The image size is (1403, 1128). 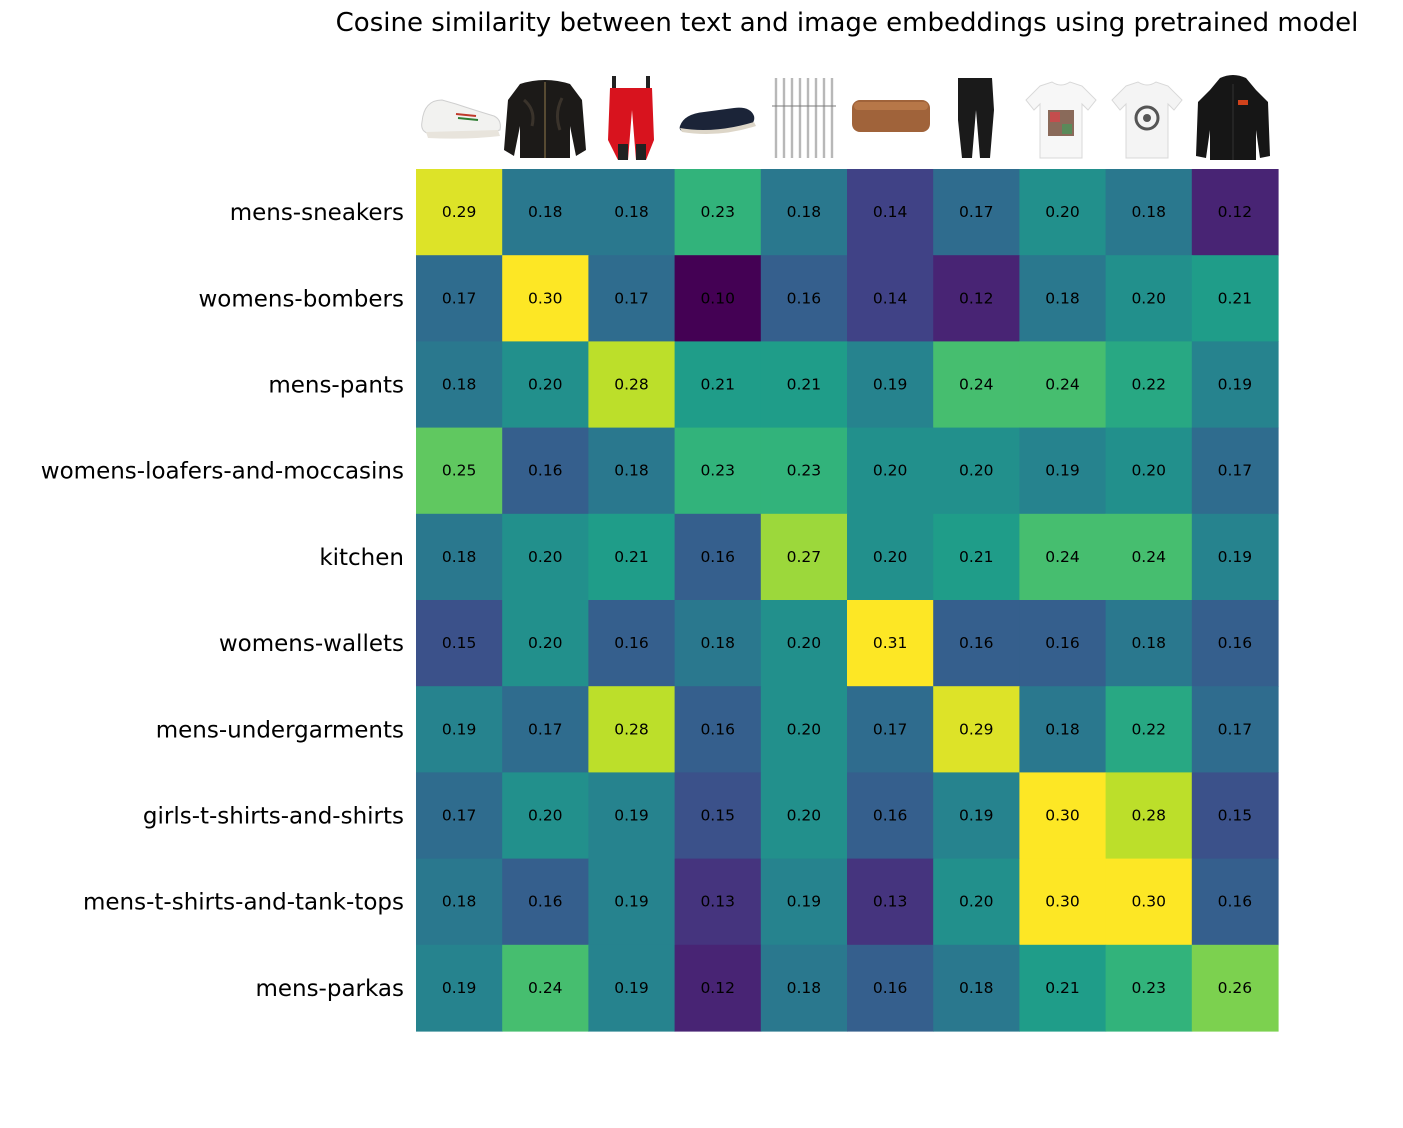 I want to click on cell-value-label: 0.25, so click(x=459, y=471).